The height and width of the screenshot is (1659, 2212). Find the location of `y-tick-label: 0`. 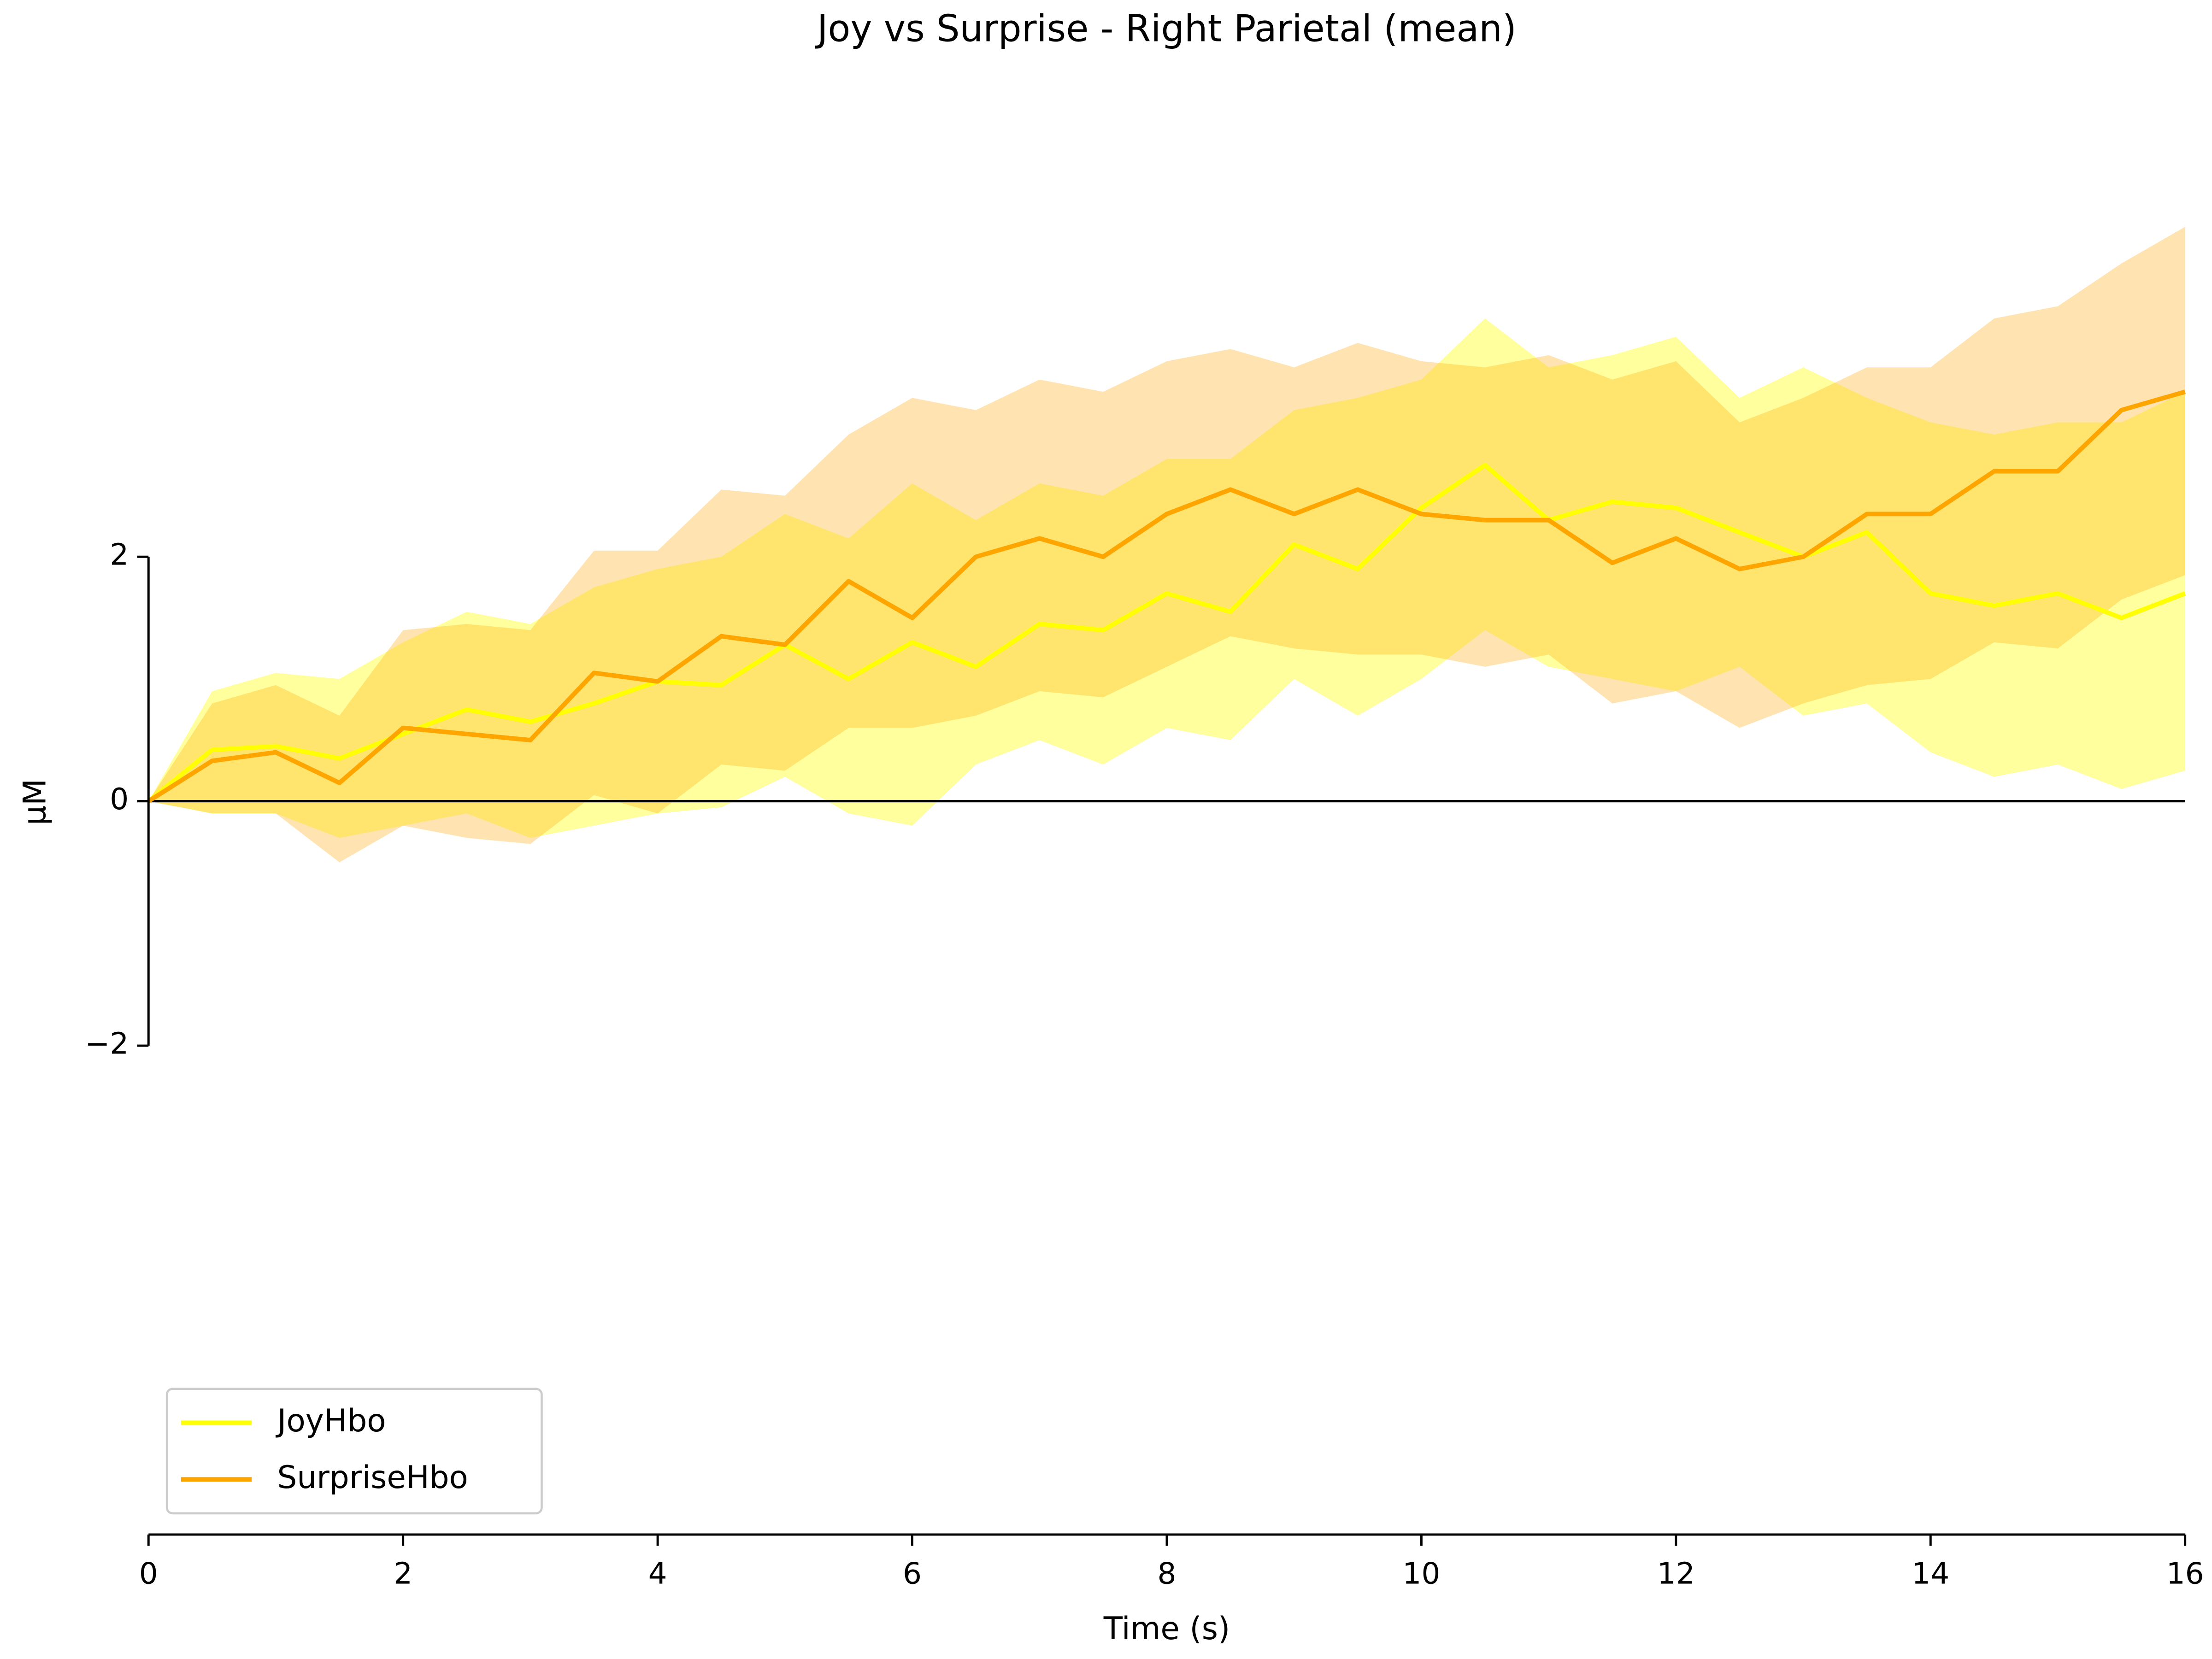

y-tick-label: 0 is located at coordinates (119, 799).